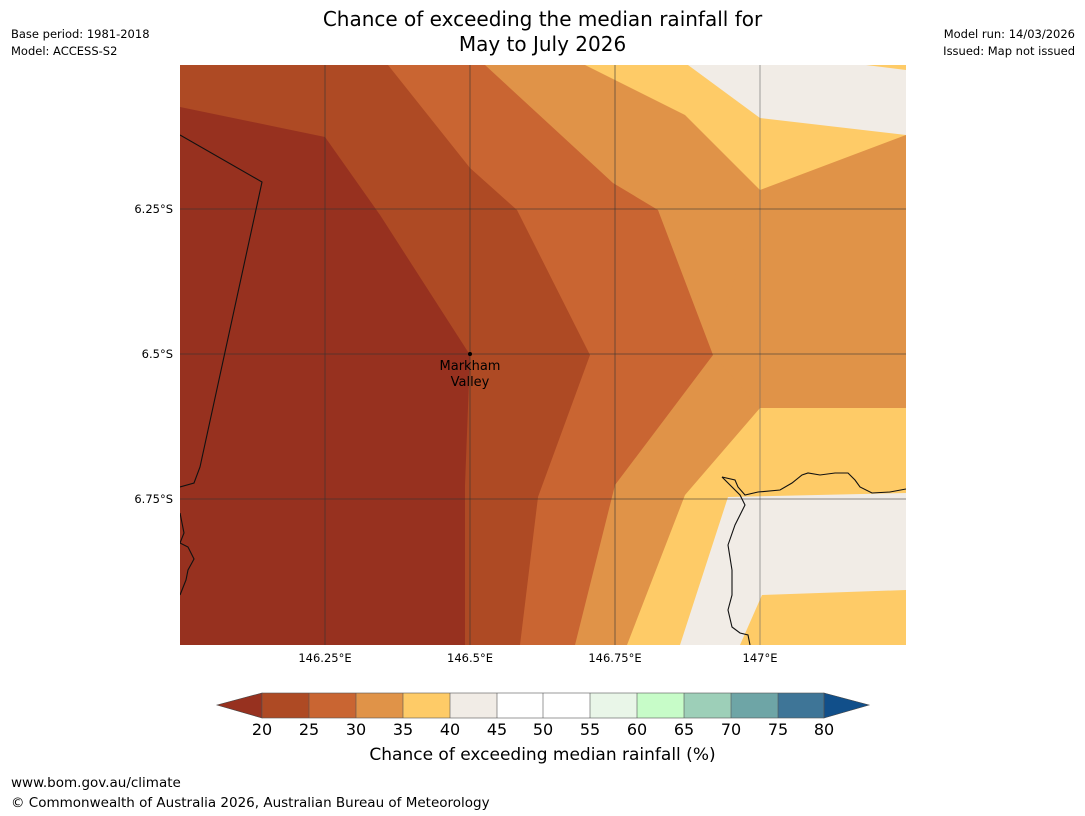  I want to click on cb-tick-20: 20, so click(262, 729).